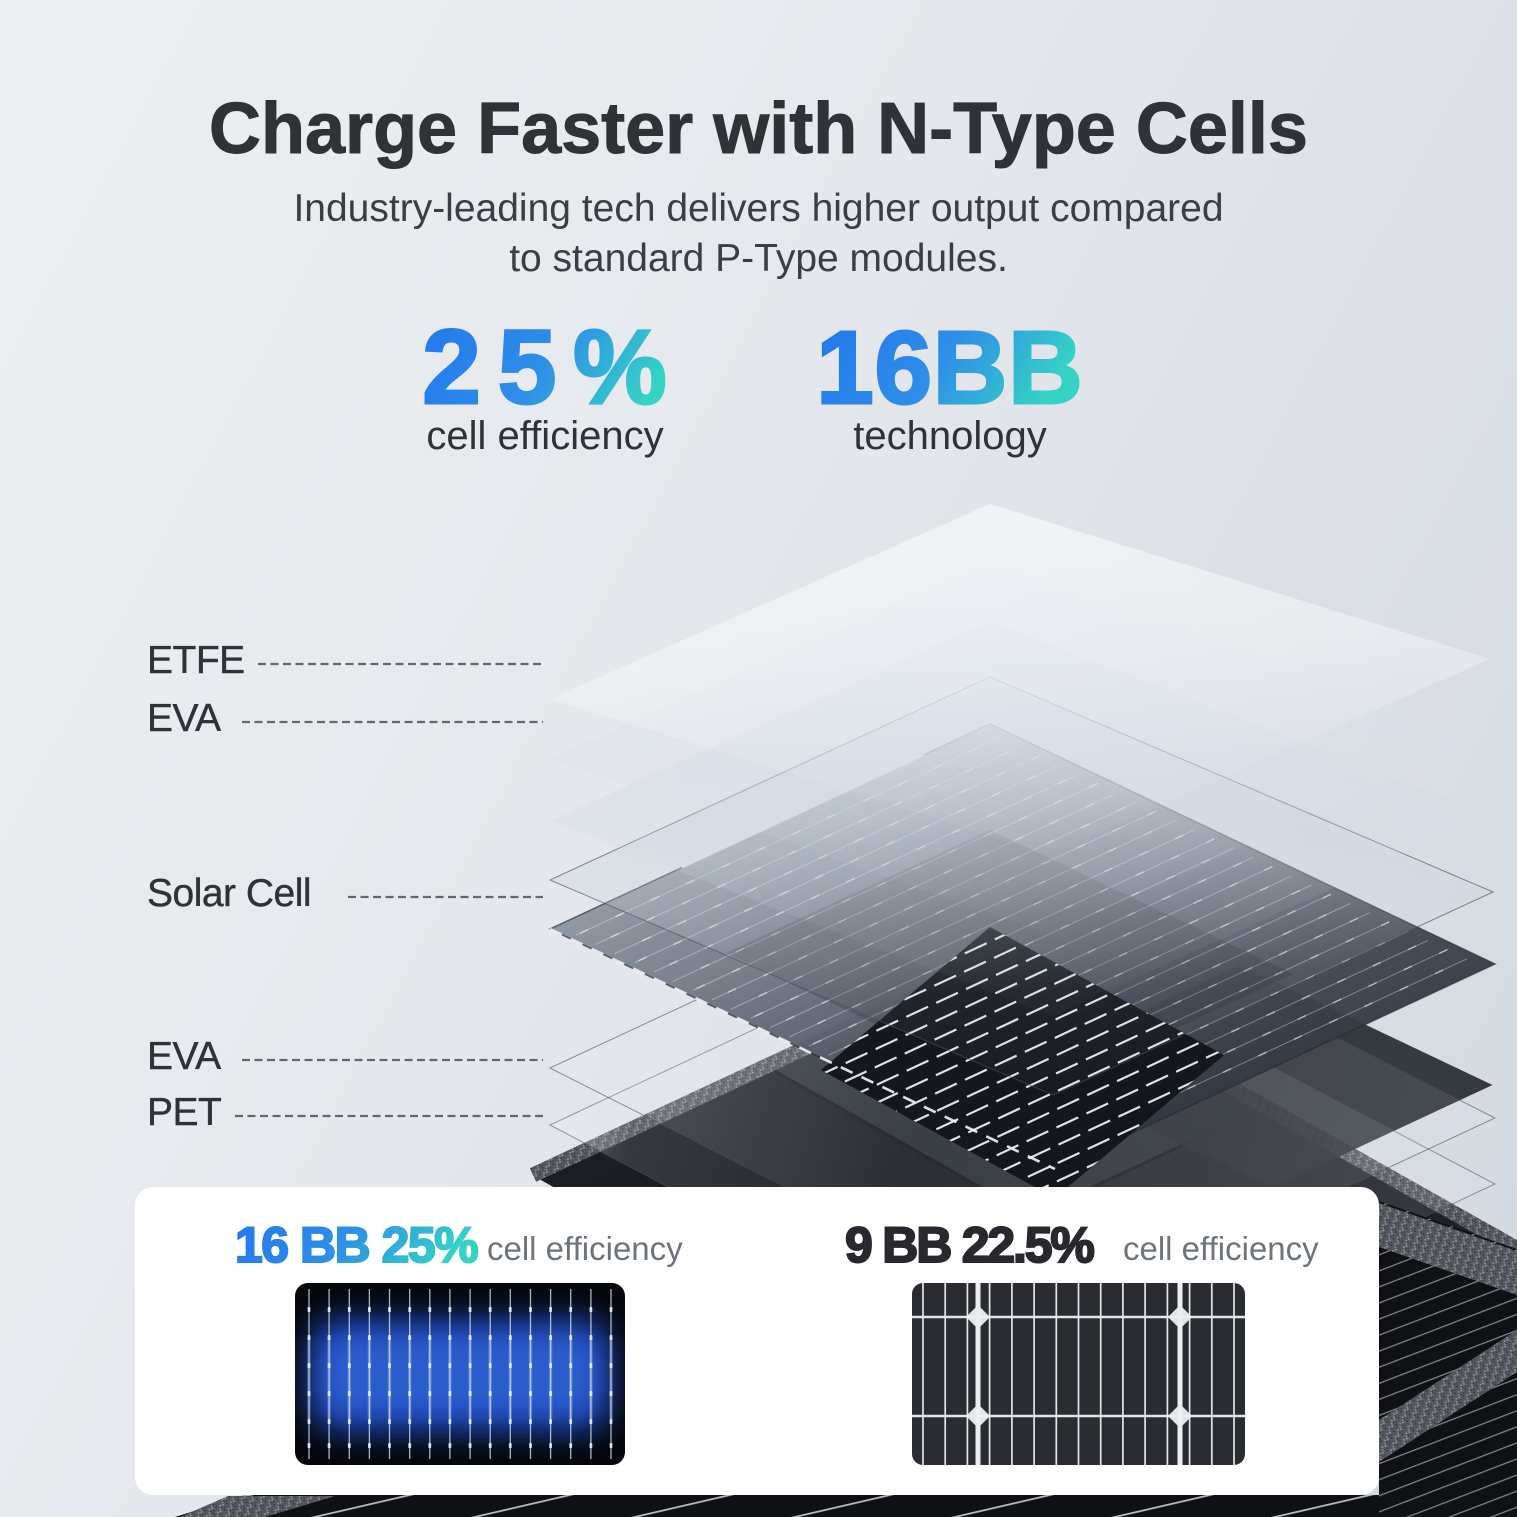 Image resolution: width=1517 pixels, height=1517 pixels. What do you see at coordinates (969, 1245) in the screenshot?
I see `svg-text: 9 BB 22.5%` at bounding box center [969, 1245].